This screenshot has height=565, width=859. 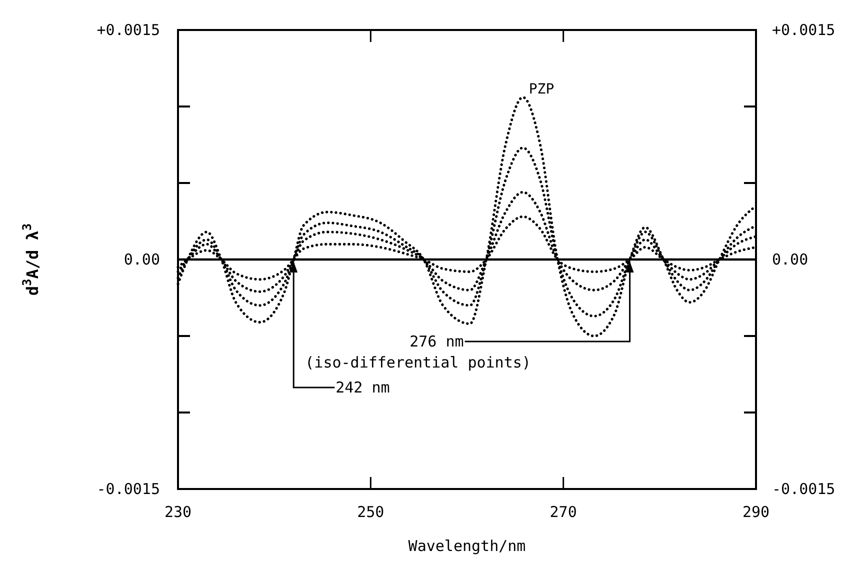 What do you see at coordinates (563, 512) in the screenshot?
I see `x-tick-label: 270` at bounding box center [563, 512].